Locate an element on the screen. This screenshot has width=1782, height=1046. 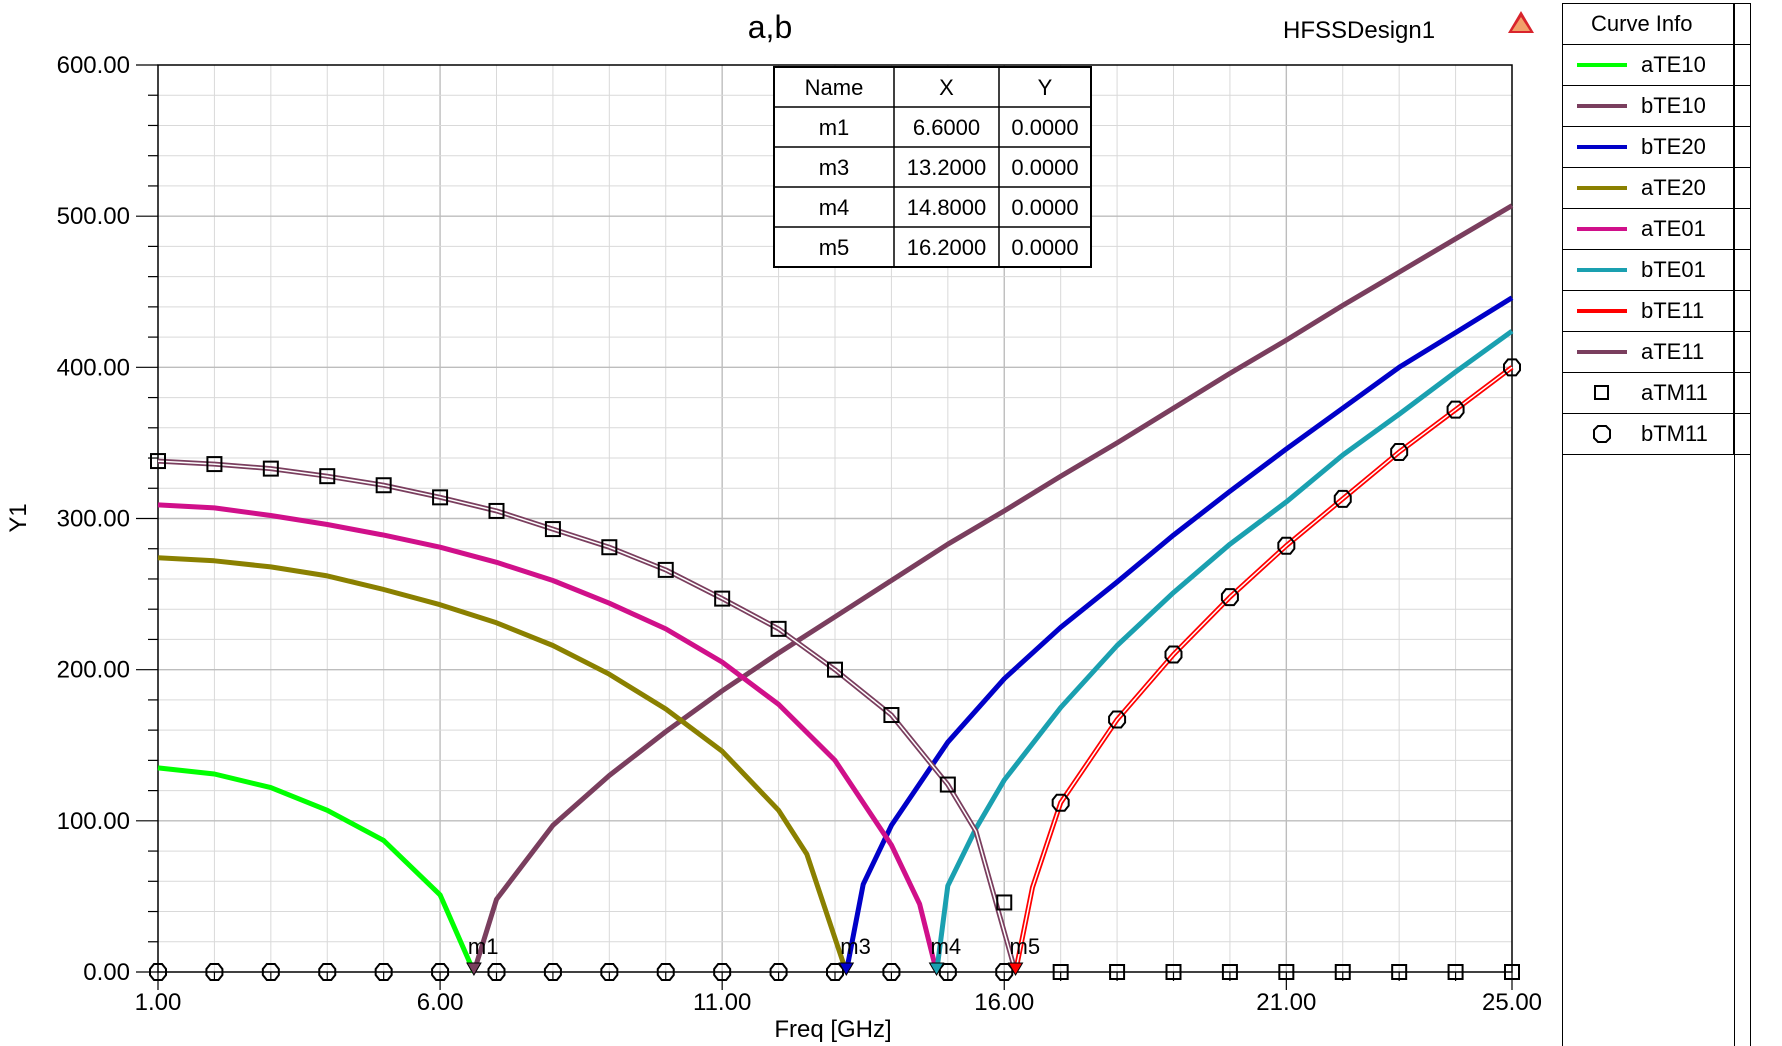
y-tick-label: 300.00 is located at coordinates (93, 519).